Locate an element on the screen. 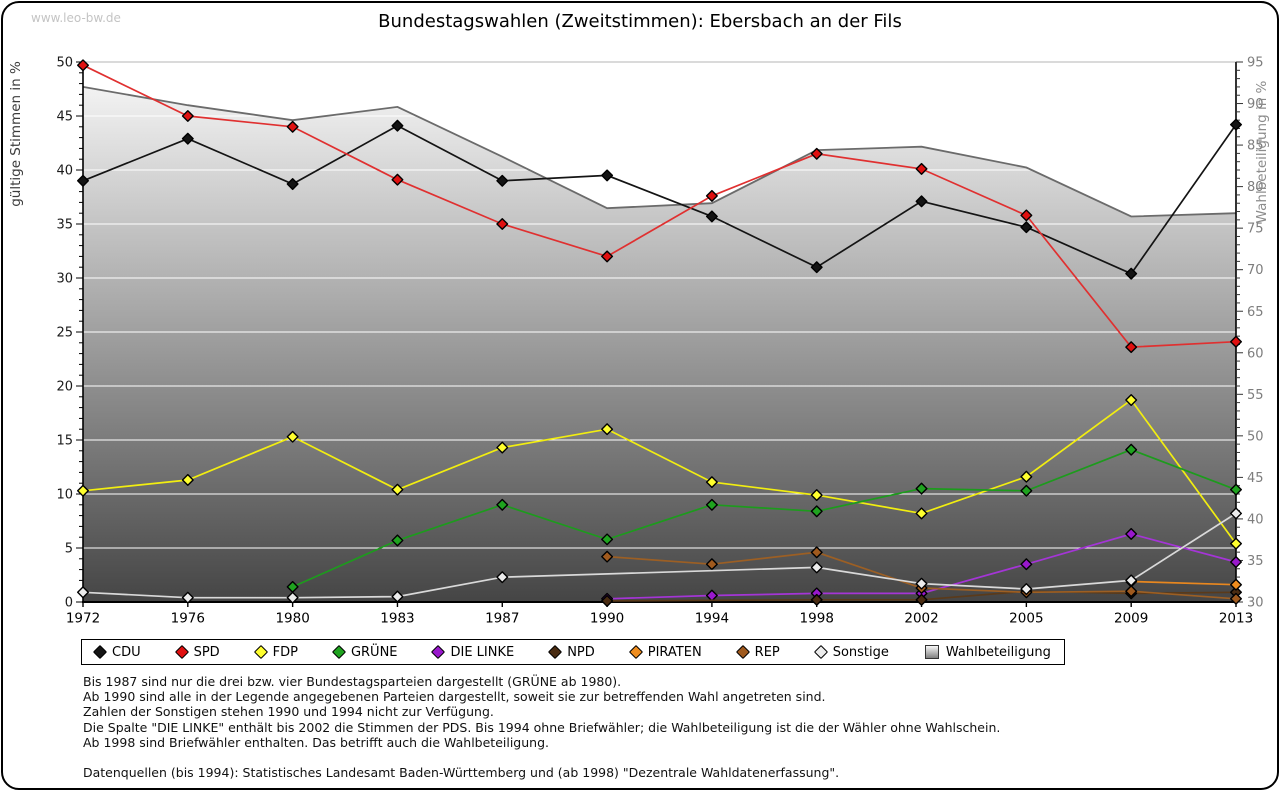  year-label: 1987 is located at coordinates (502, 619).